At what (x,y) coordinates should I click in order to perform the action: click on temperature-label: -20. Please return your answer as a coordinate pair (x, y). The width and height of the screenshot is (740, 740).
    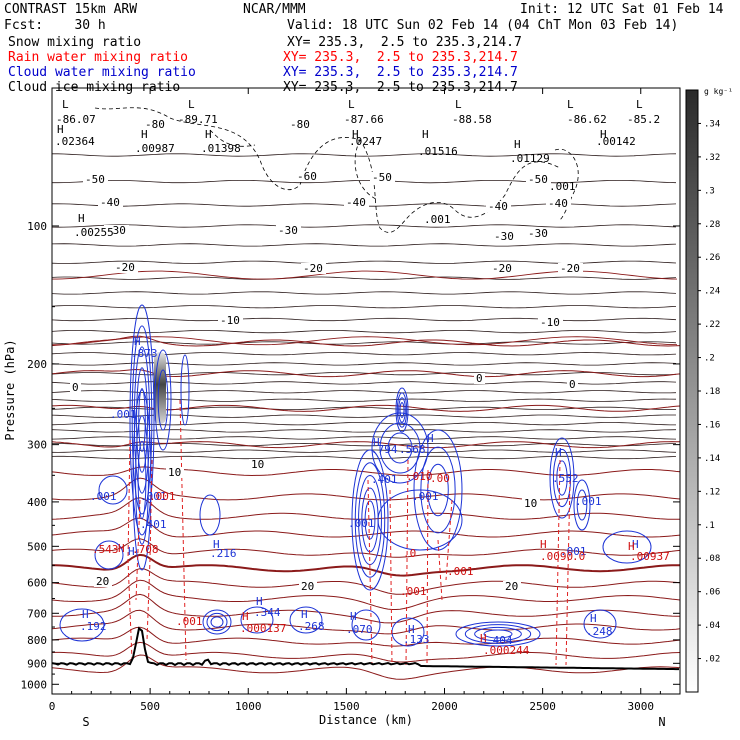
    Looking at the image, I should click on (313, 268).